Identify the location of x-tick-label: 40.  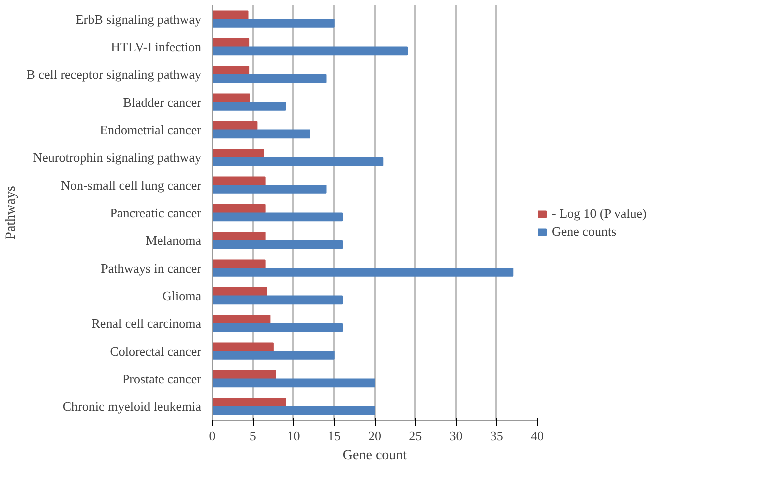
(537, 436).